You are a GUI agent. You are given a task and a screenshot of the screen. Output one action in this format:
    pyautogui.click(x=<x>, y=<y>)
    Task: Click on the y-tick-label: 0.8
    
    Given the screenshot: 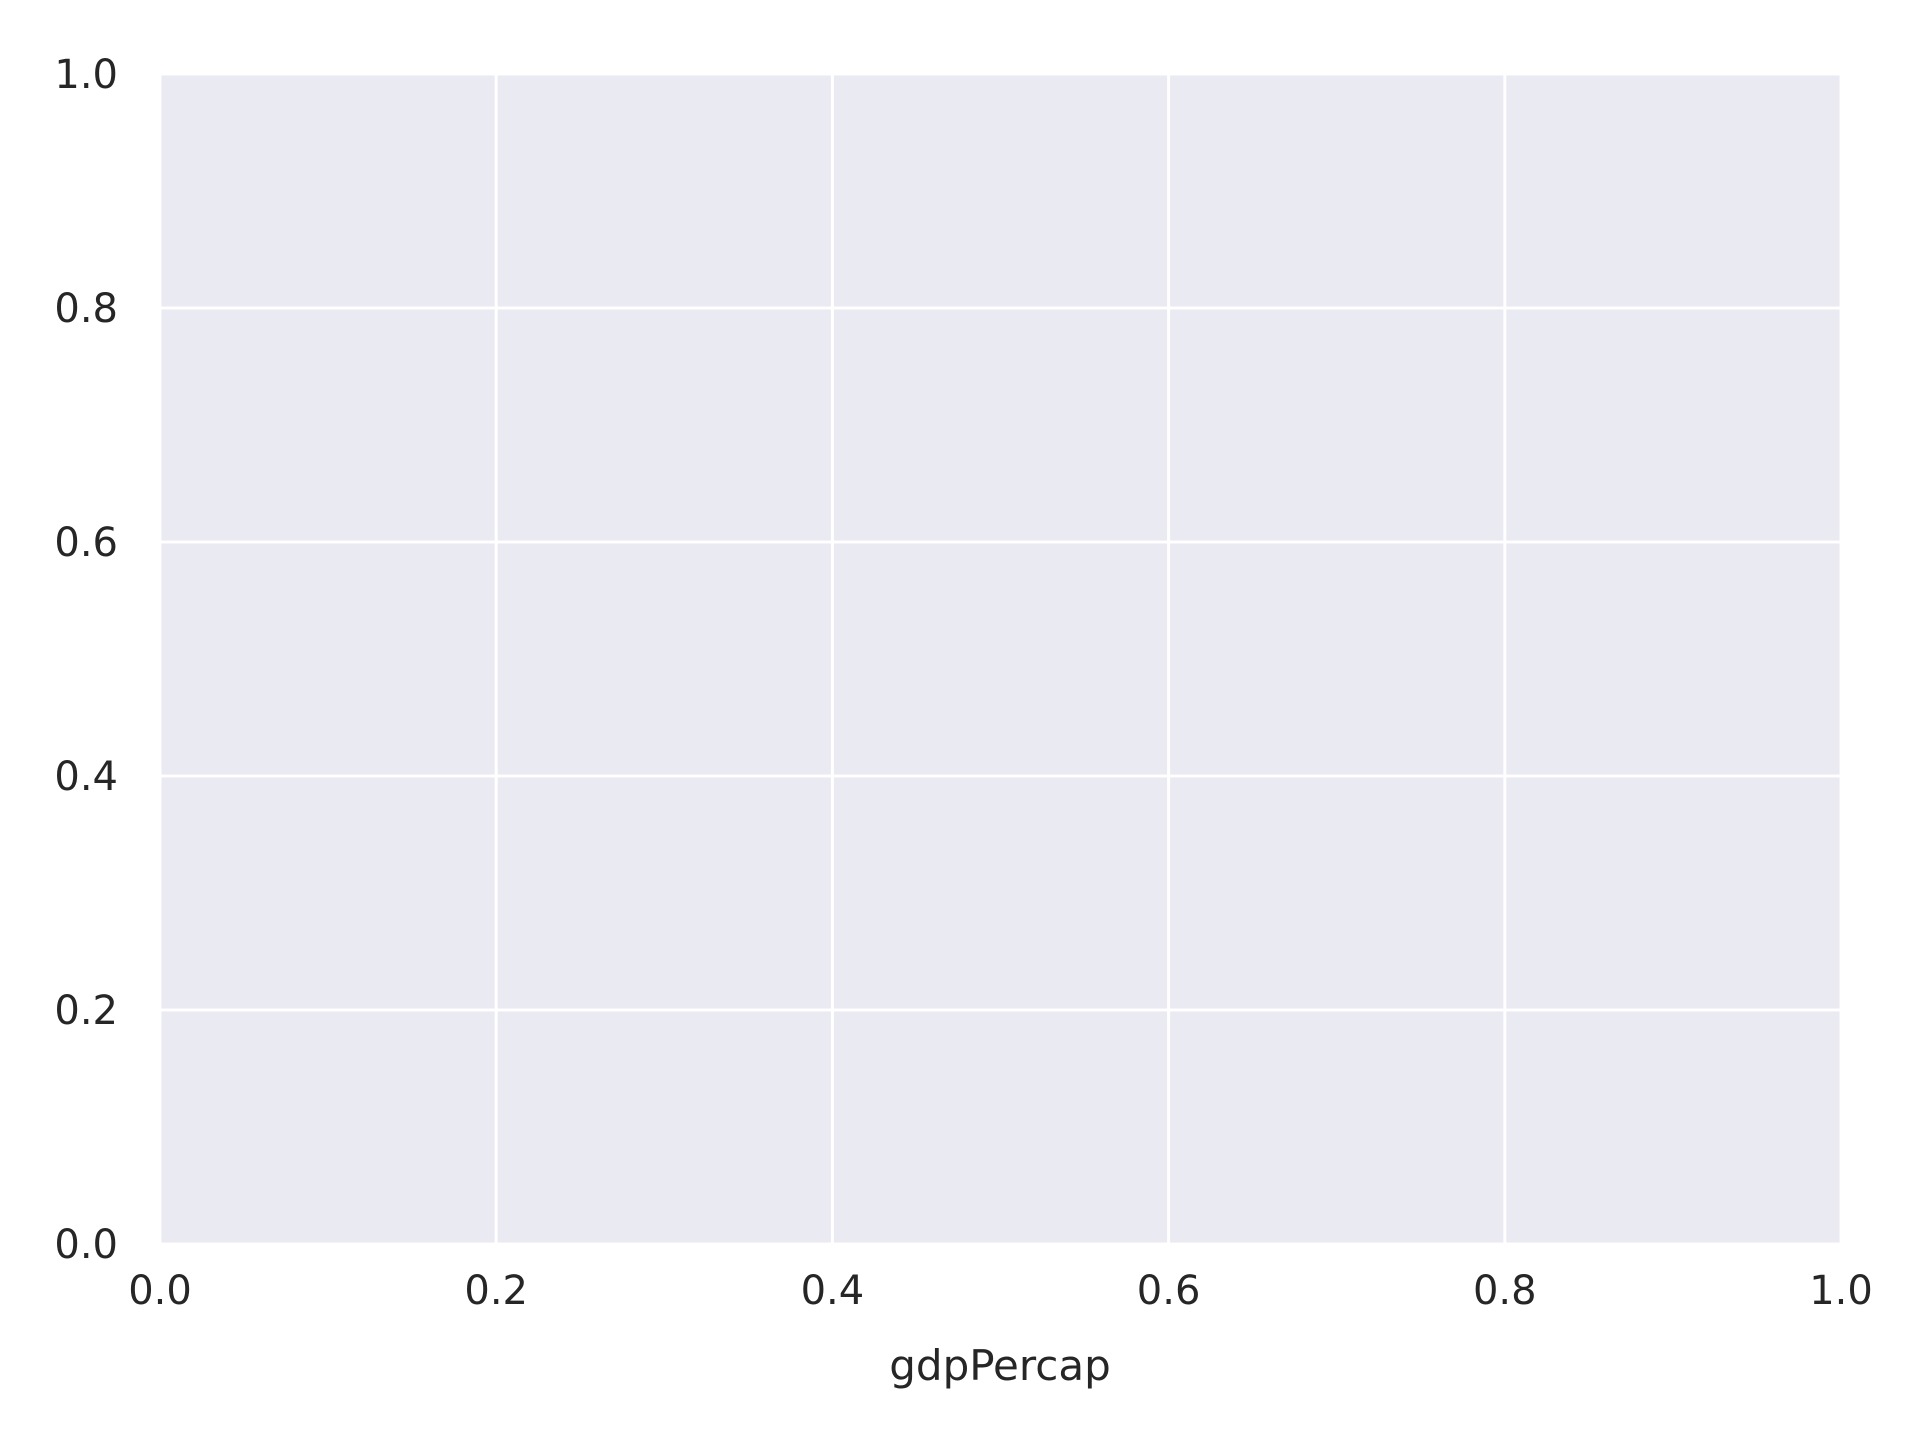 What is the action you would take?
    pyautogui.click(x=86, y=309)
    